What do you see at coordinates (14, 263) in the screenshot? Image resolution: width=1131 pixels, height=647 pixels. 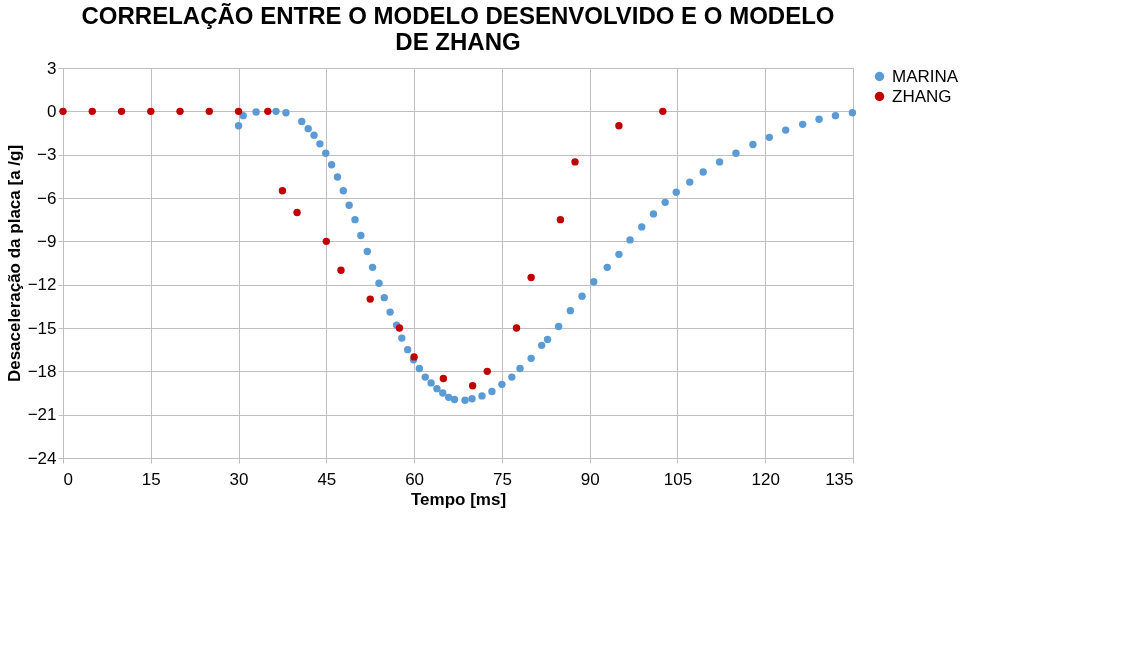 I see `y-axis-title: Desaceleração da placa [a /g]` at bounding box center [14, 263].